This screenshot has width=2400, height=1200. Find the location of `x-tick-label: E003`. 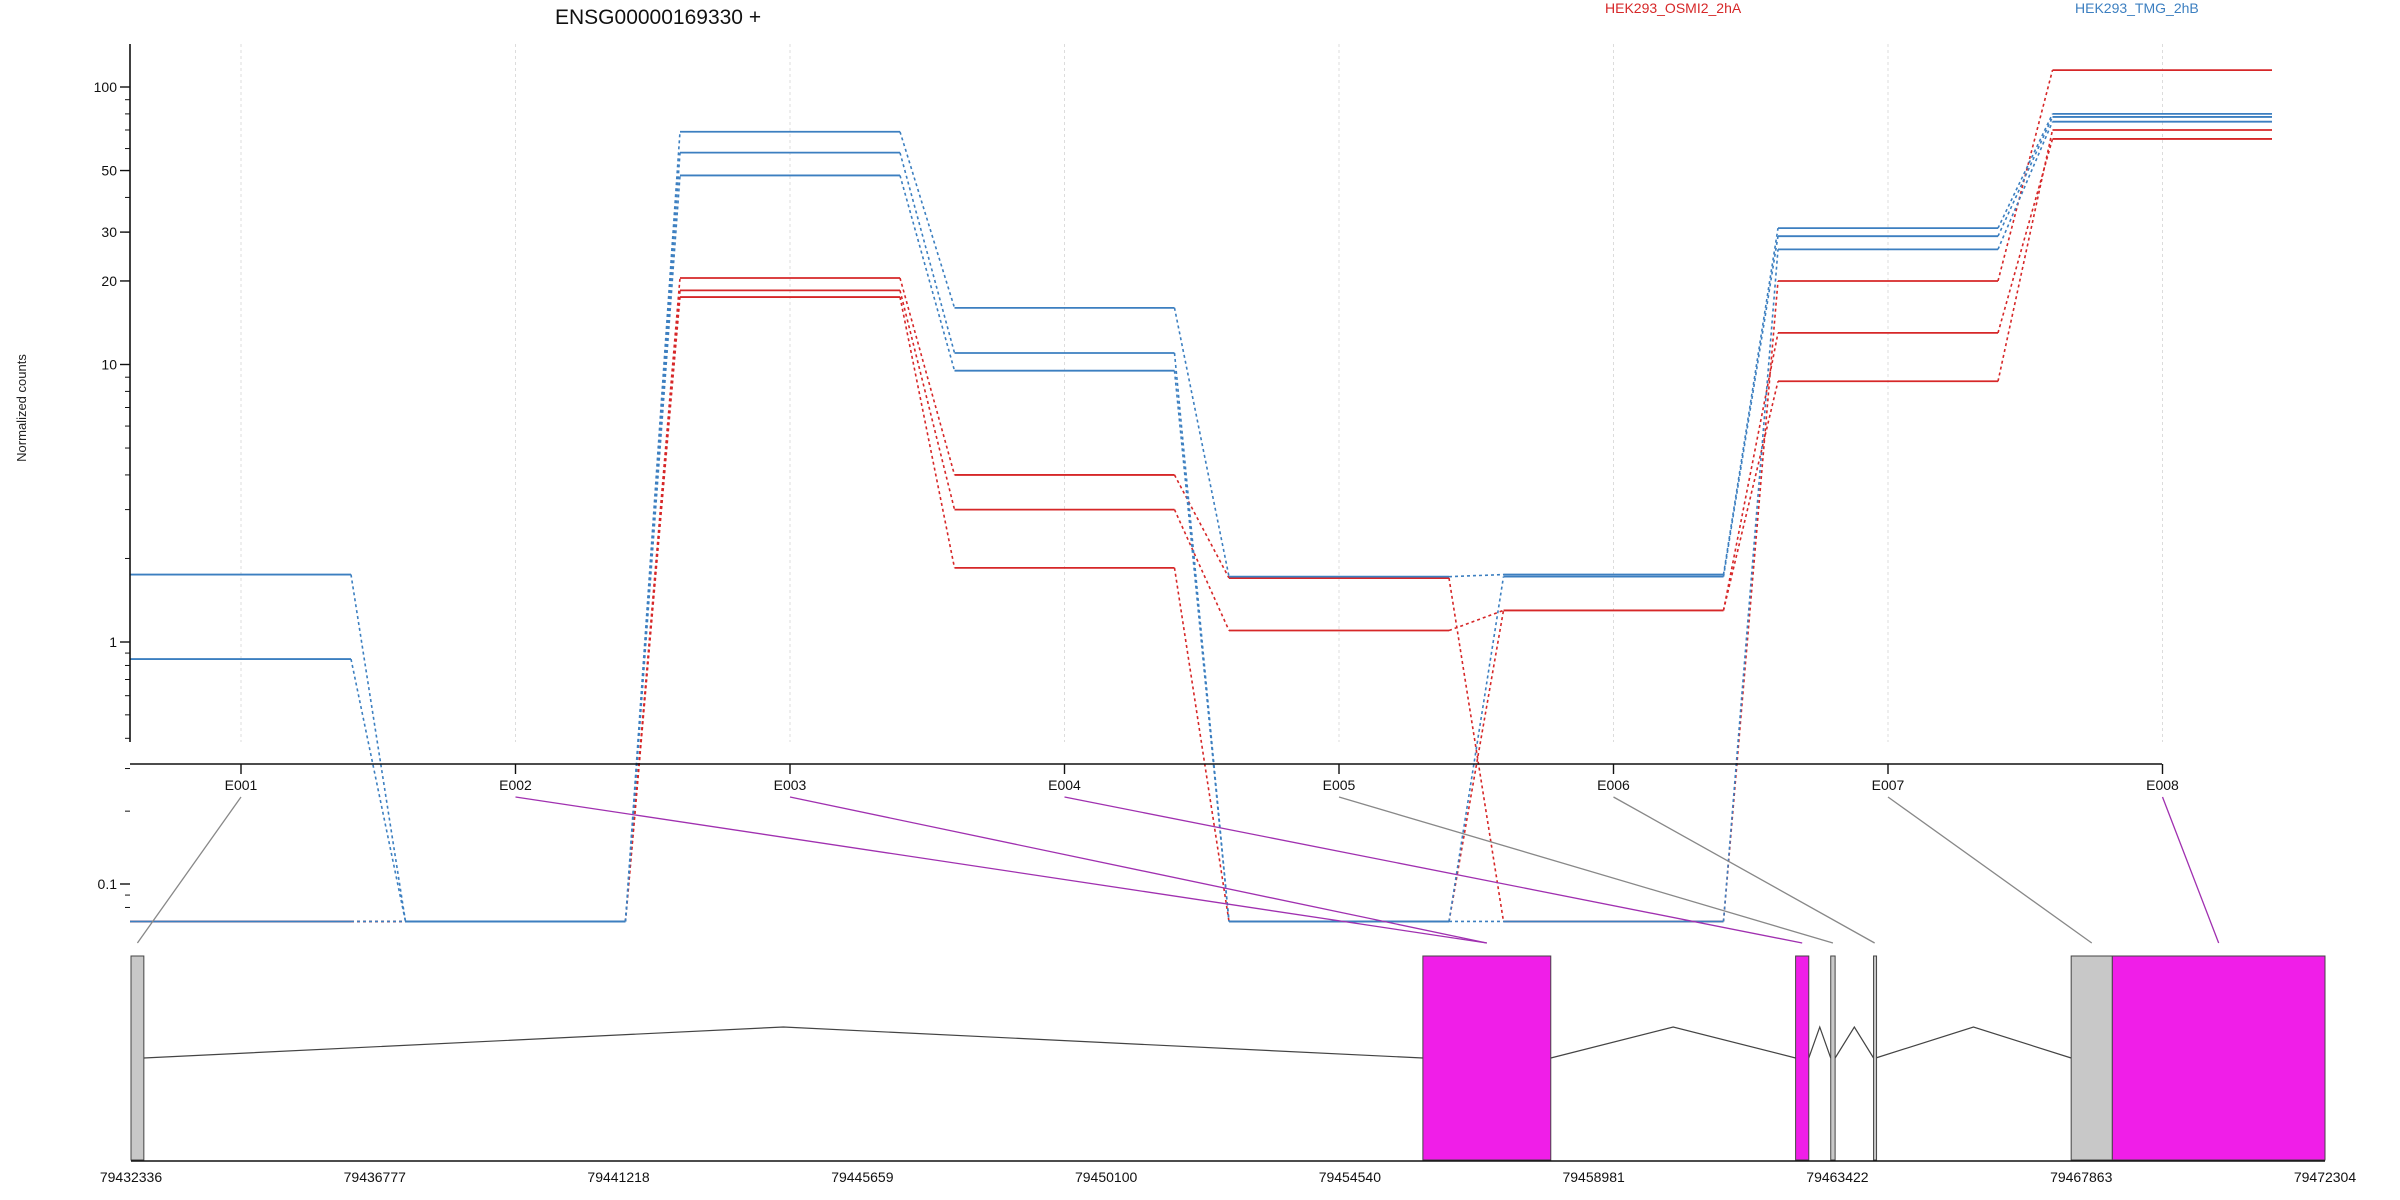

x-tick-label: E003 is located at coordinates (790, 785).